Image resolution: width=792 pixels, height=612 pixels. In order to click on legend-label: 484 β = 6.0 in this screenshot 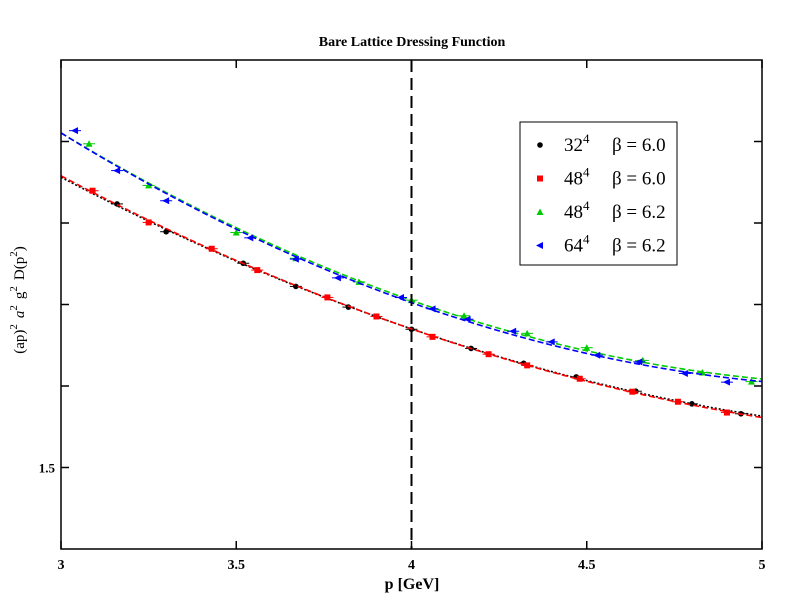, I will do `click(615, 177)`.